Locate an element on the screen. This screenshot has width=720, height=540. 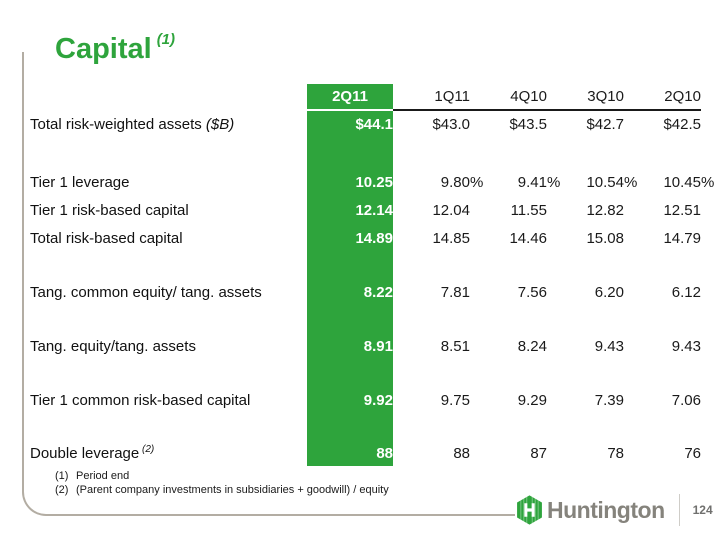
cell-1q11-row8: 88 is located at coordinates (461, 453).